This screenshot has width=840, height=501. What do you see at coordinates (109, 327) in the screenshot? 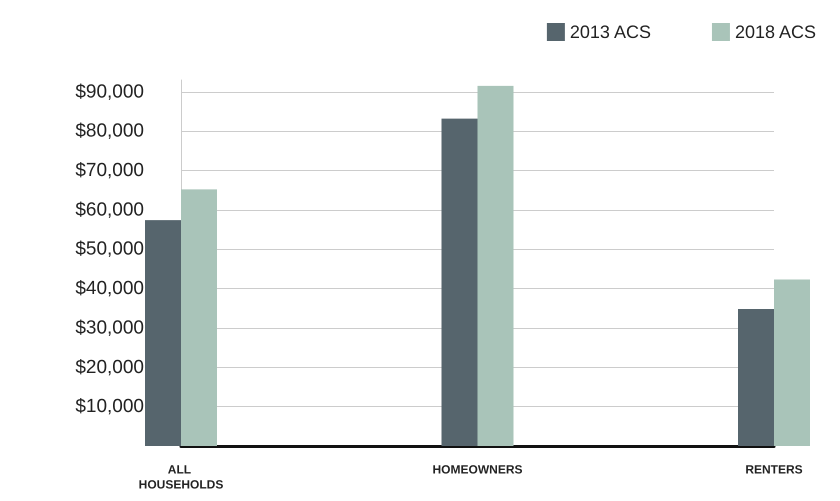
I see `y-tick-label: $30,000` at bounding box center [109, 327].